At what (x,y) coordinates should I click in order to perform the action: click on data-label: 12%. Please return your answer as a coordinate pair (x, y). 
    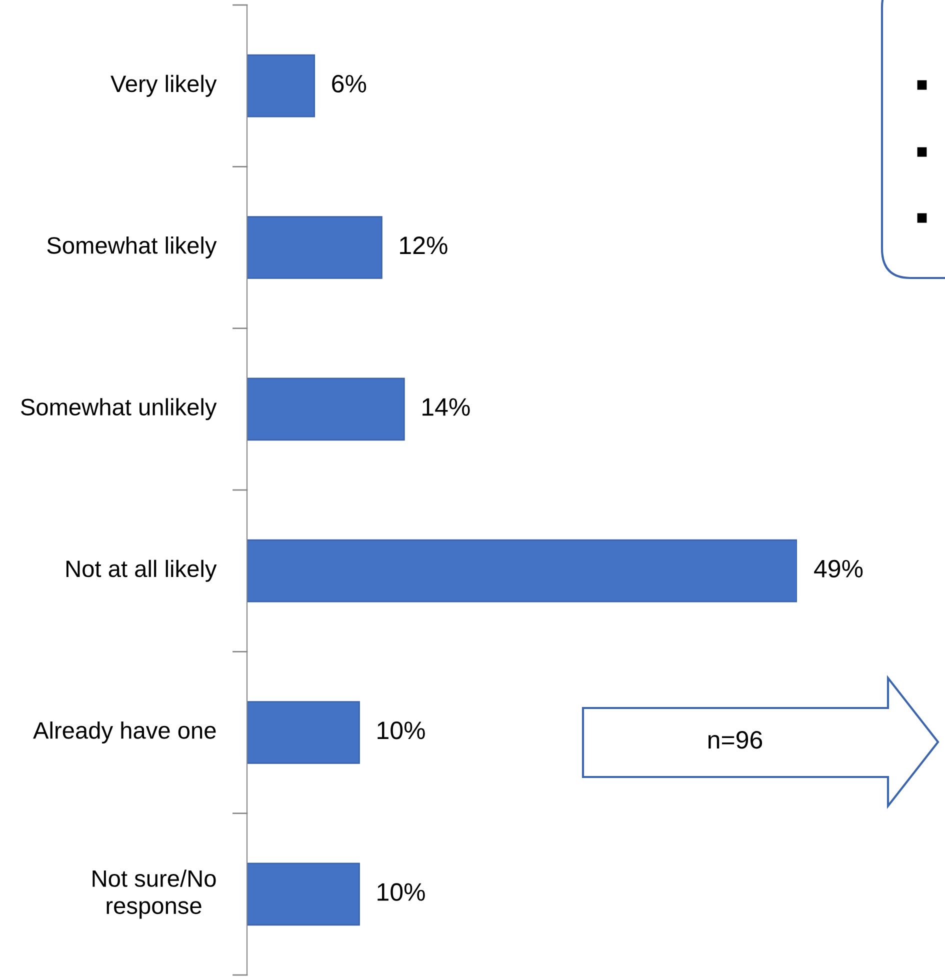
    Looking at the image, I should click on (424, 245).